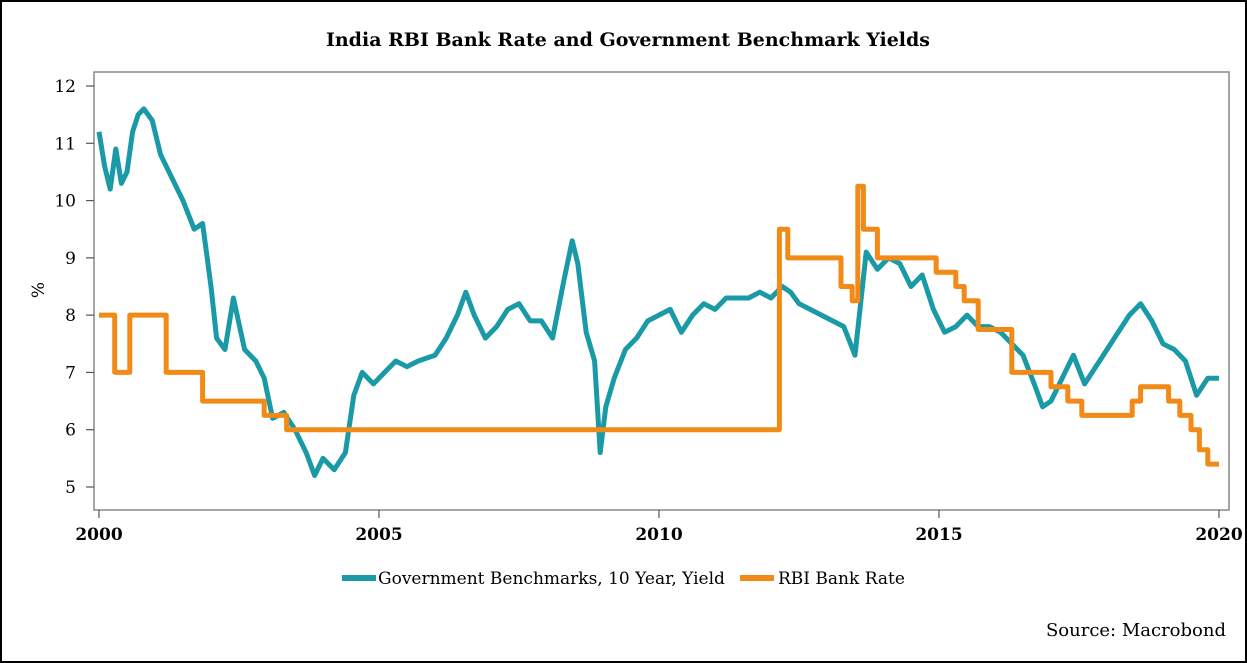 This screenshot has width=1247, height=663. What do you see at coordinates (74, 287) in the screenshot?
I see `y-axis: 5 6 7 8 9 10 11 12` at bounding box center [74, 287].